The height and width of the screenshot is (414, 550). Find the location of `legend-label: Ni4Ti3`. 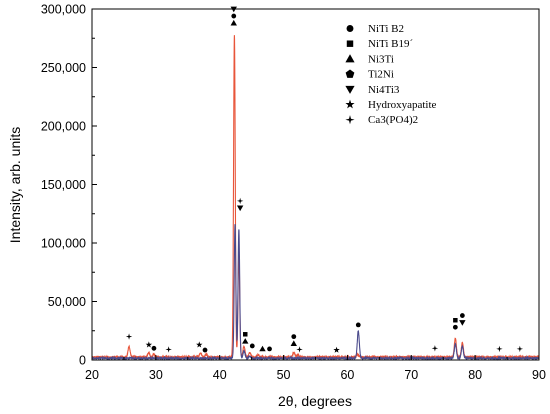

legend-label: Ni4Ti3 is located at coordinates (384, 90).